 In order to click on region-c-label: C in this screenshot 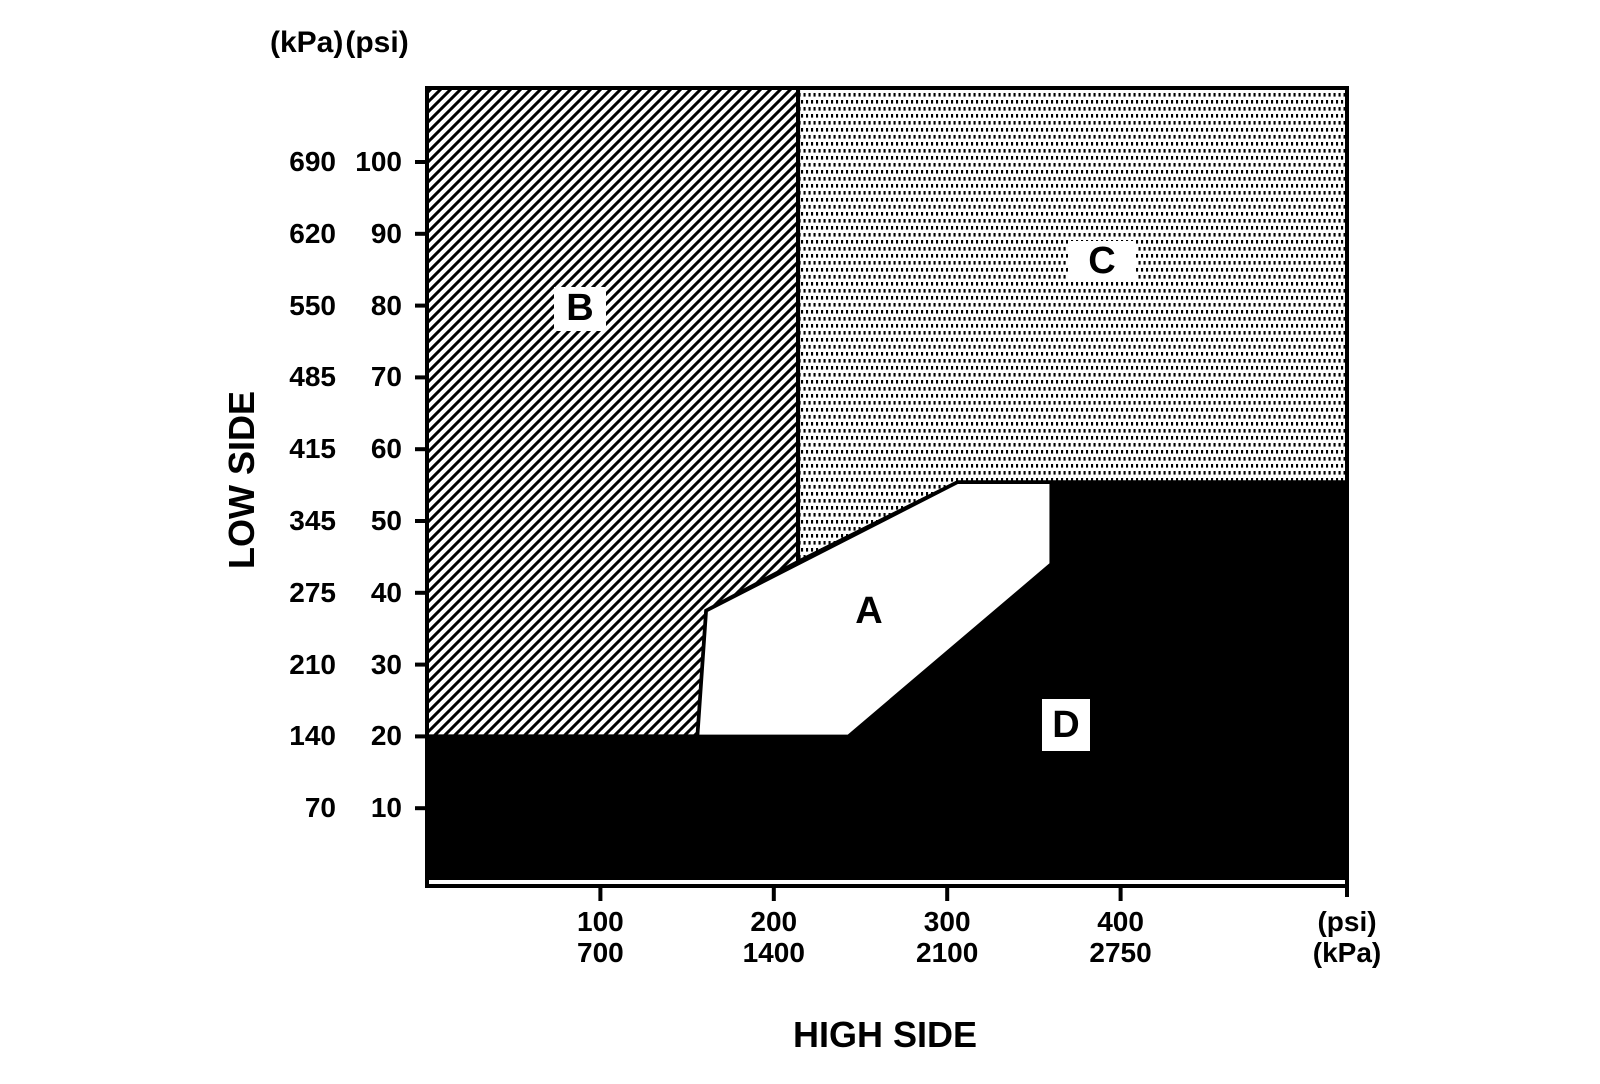, I will do `click(1102, 261)`.